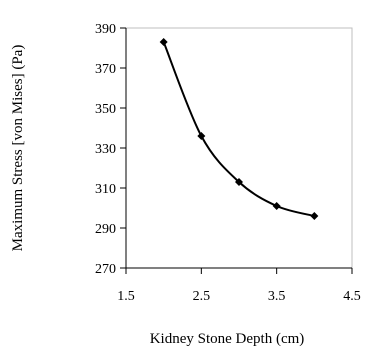  What do you see at coordinates (105, 69) in the screenshot?
I see `y-tick-label: 370` at bounding box center [105, 69].